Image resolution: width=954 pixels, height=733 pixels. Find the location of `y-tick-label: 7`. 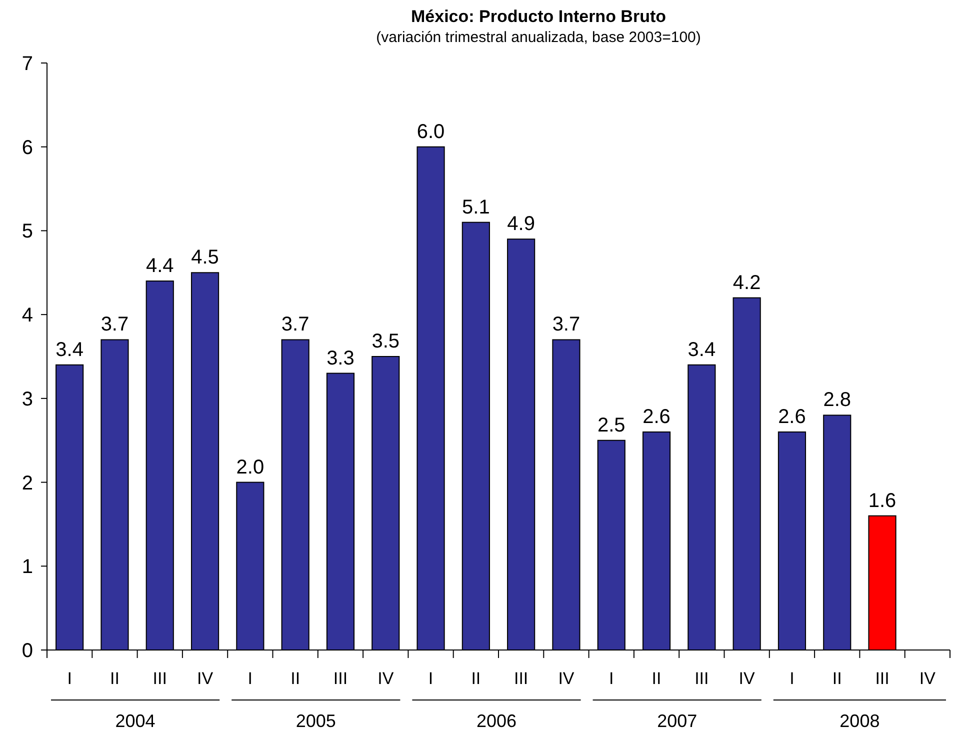

y-tick-label: 7 is located at coordinates (27, 64).